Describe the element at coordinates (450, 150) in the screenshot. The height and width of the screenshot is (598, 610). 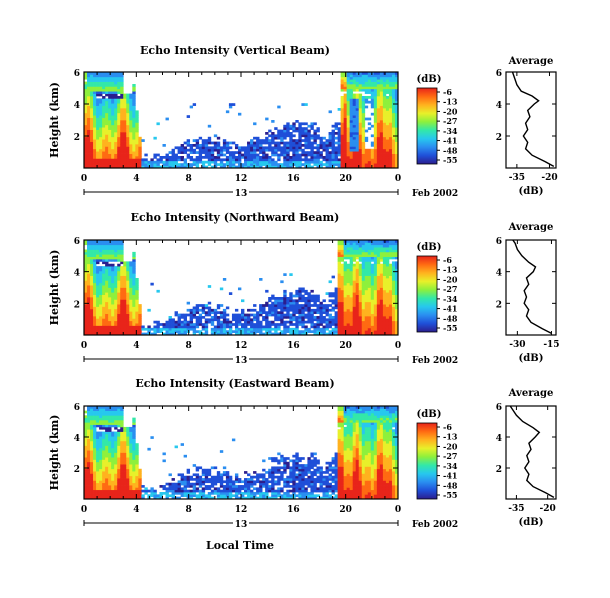
I see `colorbar-tick-label: -48` at that location.